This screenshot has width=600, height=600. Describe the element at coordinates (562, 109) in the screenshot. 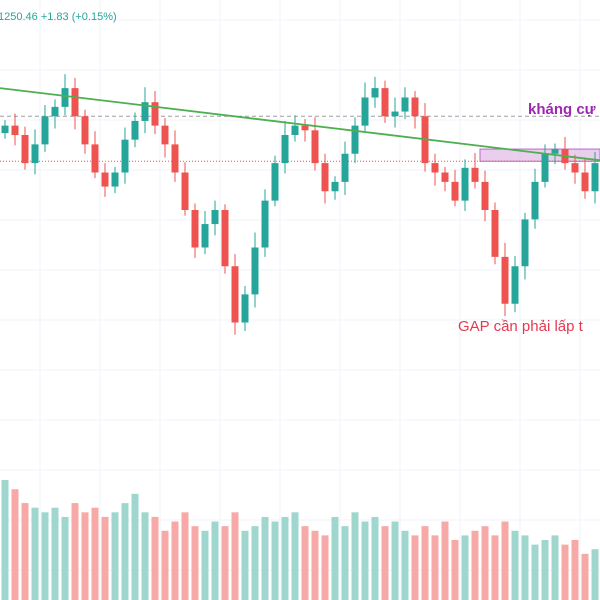

I see `resistance-label: kháng cự` at that location.